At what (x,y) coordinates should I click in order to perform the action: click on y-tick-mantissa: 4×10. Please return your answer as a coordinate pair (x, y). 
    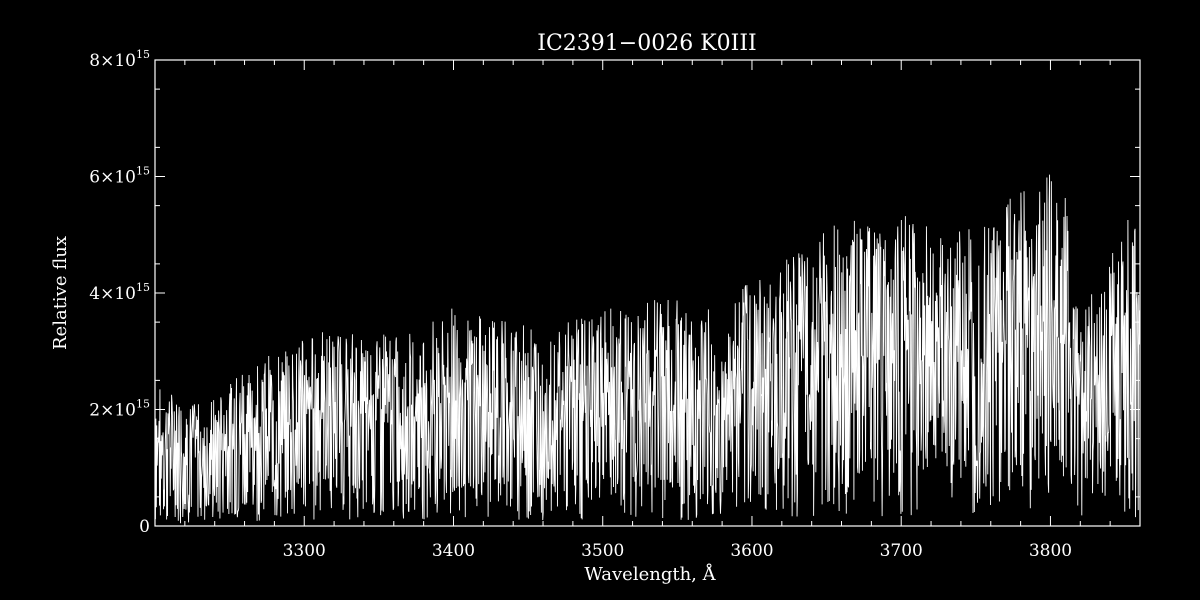
    Looking at the image, I should click on (112, 294).